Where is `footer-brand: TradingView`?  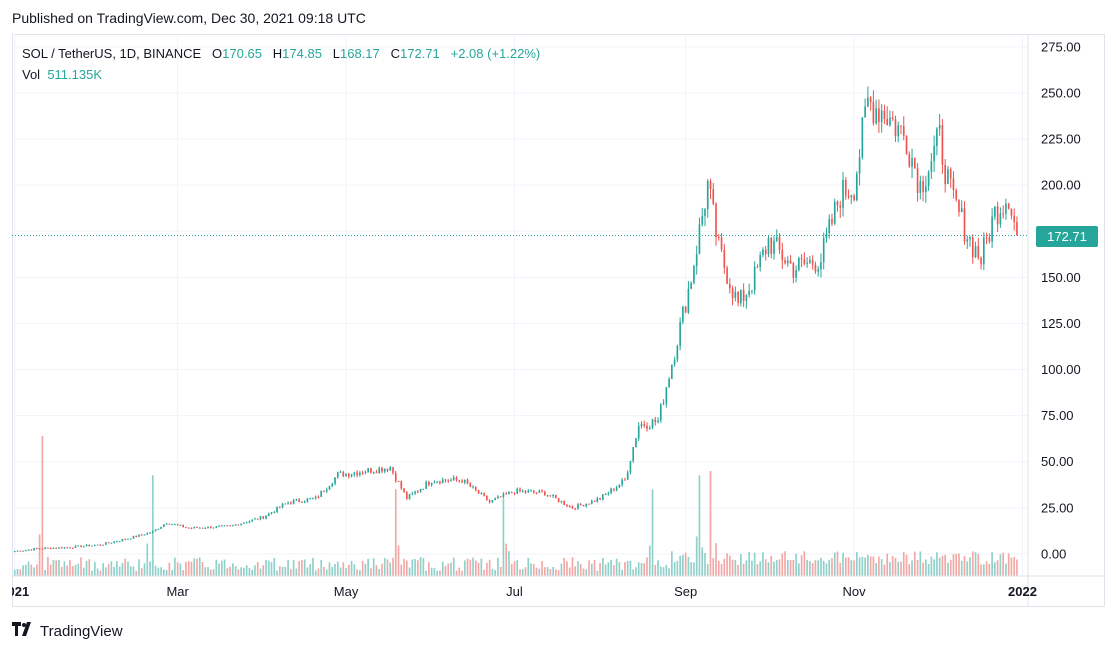 footer-brand: TradingView is located at coordinates (67, 631).